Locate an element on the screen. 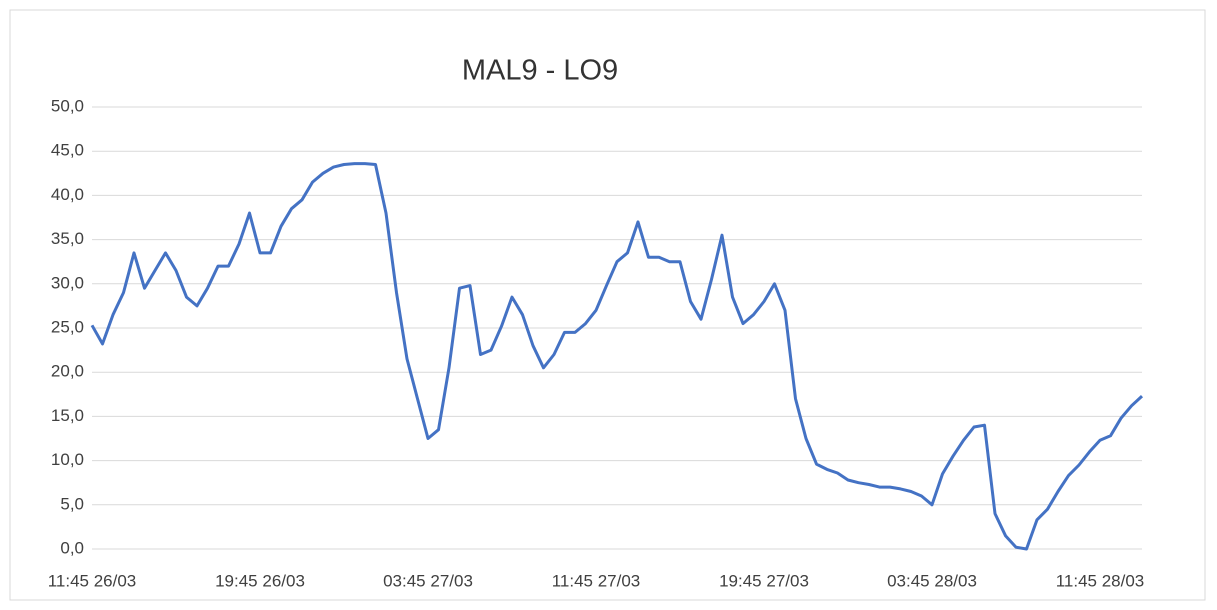 Image resolution: width=1217 pixels, height=610 pixels. chart-title: MAL9 - LO9 is located at coordinates (540, 71).